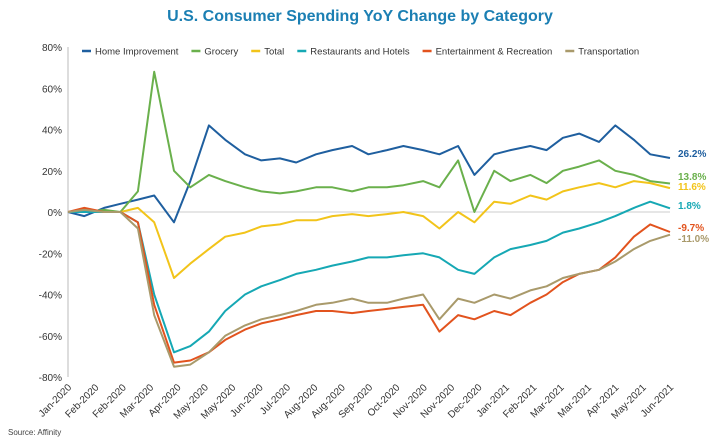 The width and height of the screenshot is (720, 445). I want to click on legend-label: Transportation, so click(608, 52).